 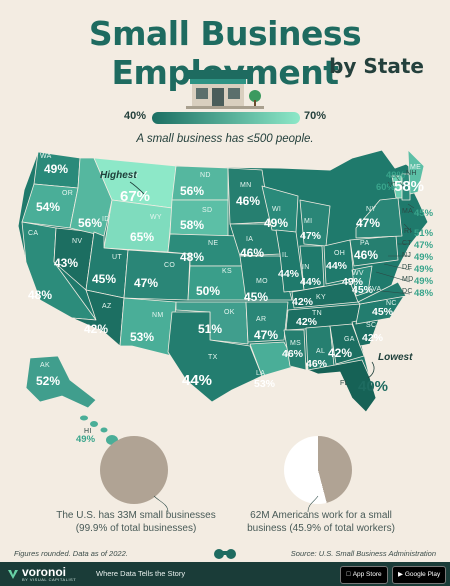 What do you see at coordinates (213, 357) in the screenshot?
I see `state-code-tx: TX` at bounding box center [213, 357].